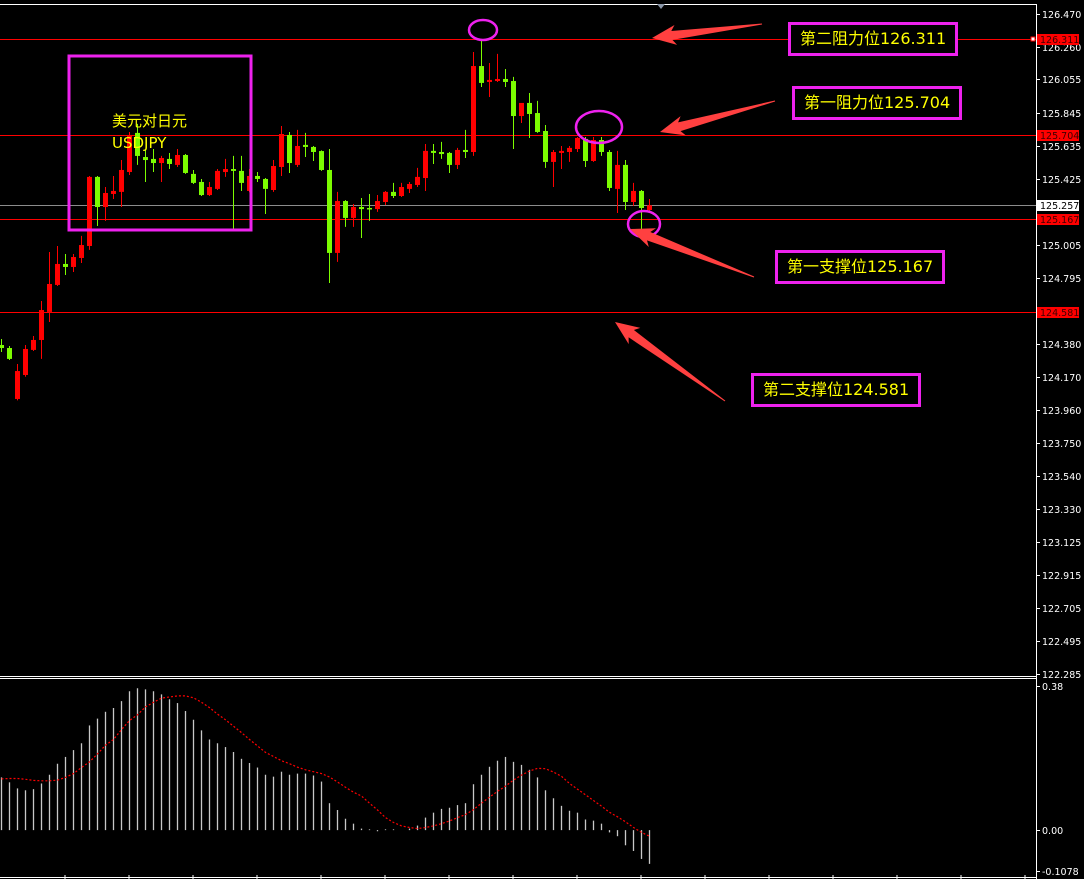  I want to click on chart-shift-marker-icon, so click(661, 6).